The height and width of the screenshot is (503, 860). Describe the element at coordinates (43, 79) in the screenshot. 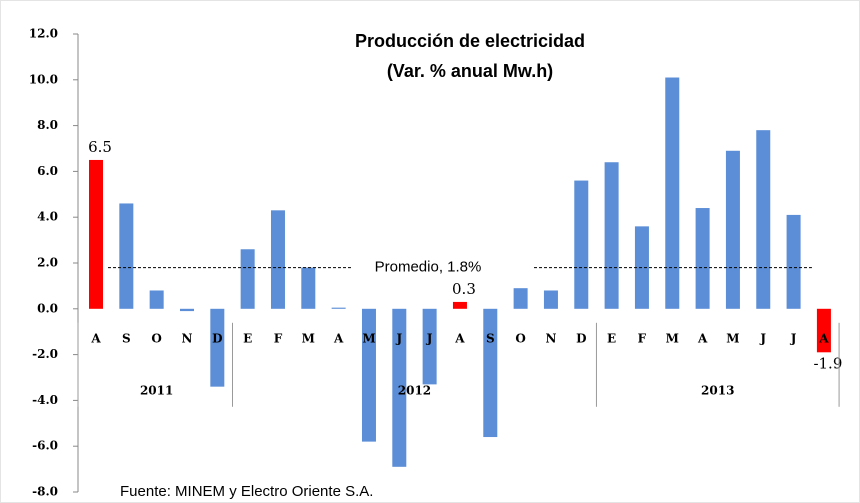

I see `y-tick-label: 10.0` at that location.